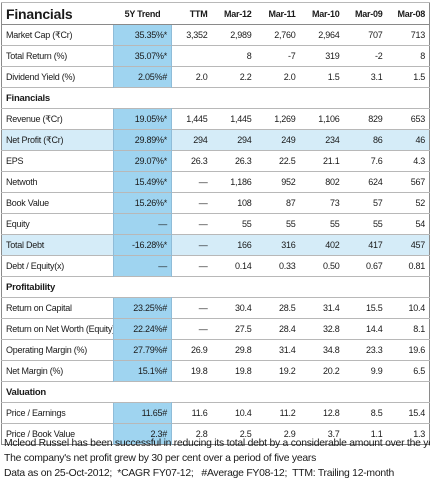 The height and width of the screenshot is (487, 430). What do you see at coordinates (142, 413) in the screenshot?
I see `trend-cell: 11.65#` at bounding box center [142, 413].